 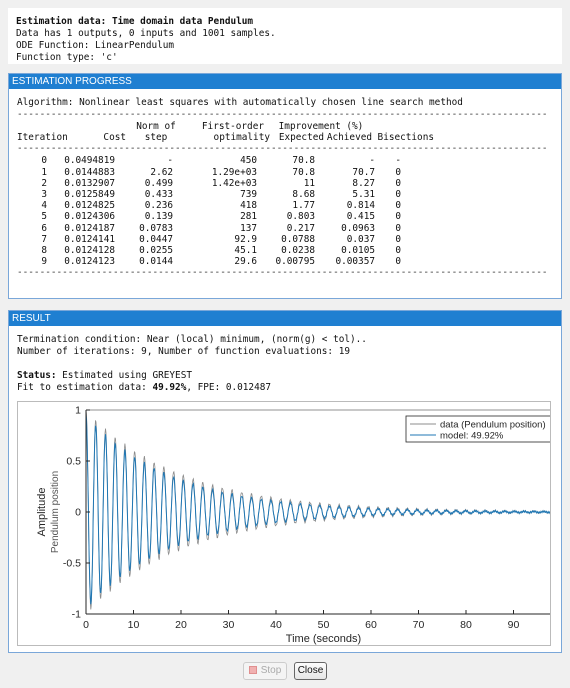 I want to click on iteration-cell: 0.0132907, so click(x=89, y=183).